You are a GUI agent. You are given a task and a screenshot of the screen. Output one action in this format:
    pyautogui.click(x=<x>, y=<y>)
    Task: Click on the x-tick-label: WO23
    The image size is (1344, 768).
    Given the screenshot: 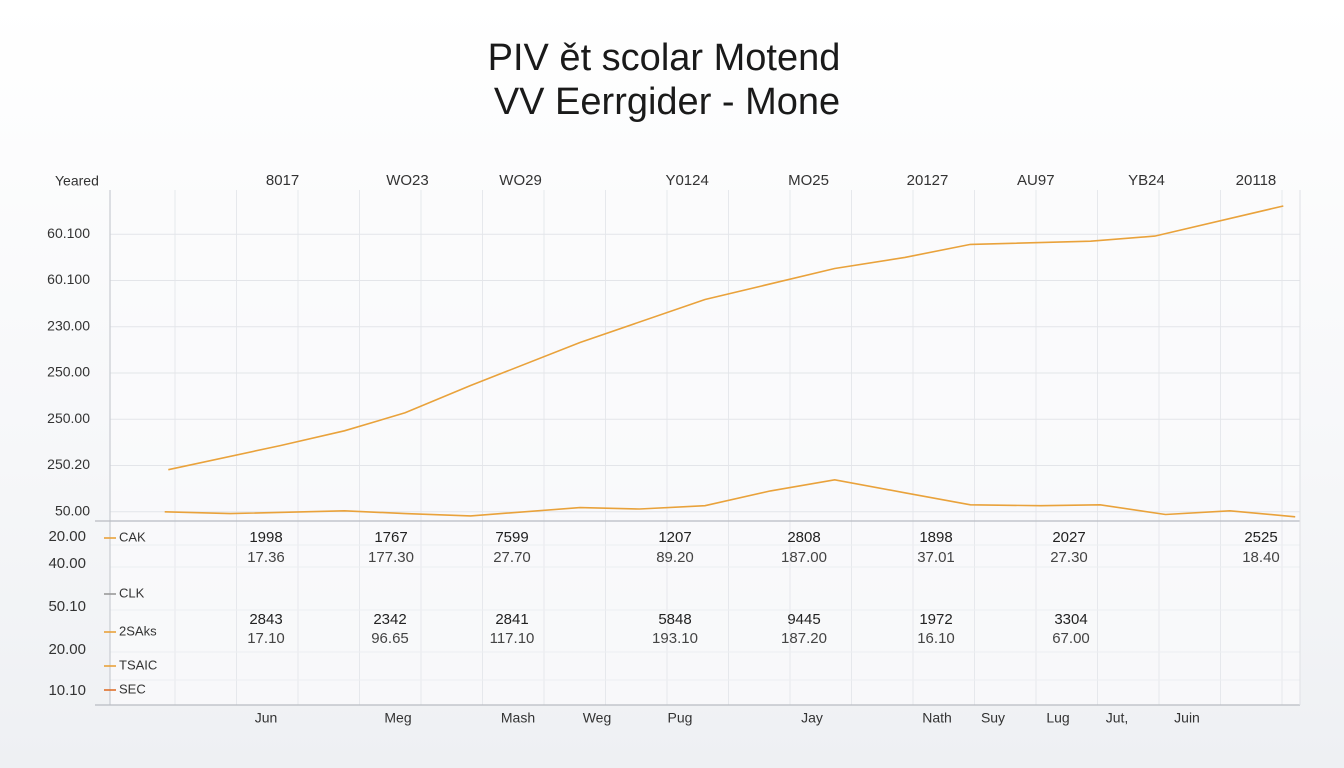 What is the action you would take?
    pyautogui.click(x=407, y=180)
    